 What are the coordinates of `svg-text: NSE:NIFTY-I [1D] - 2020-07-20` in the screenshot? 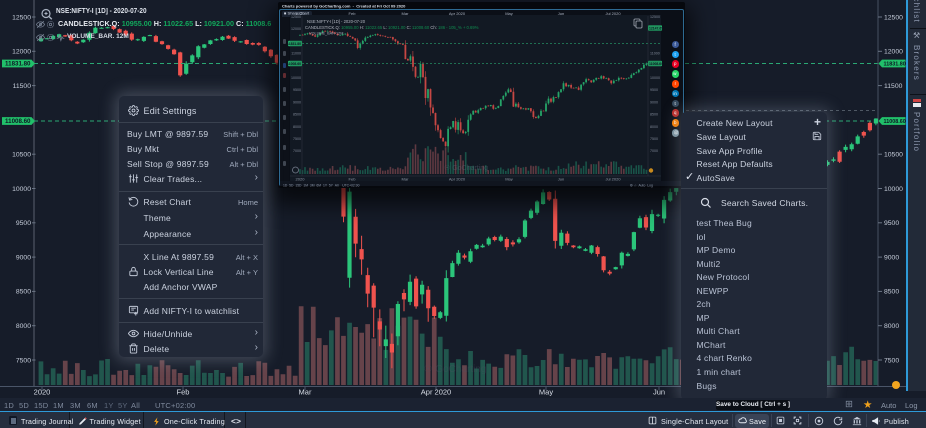 It's located at (336, 21).